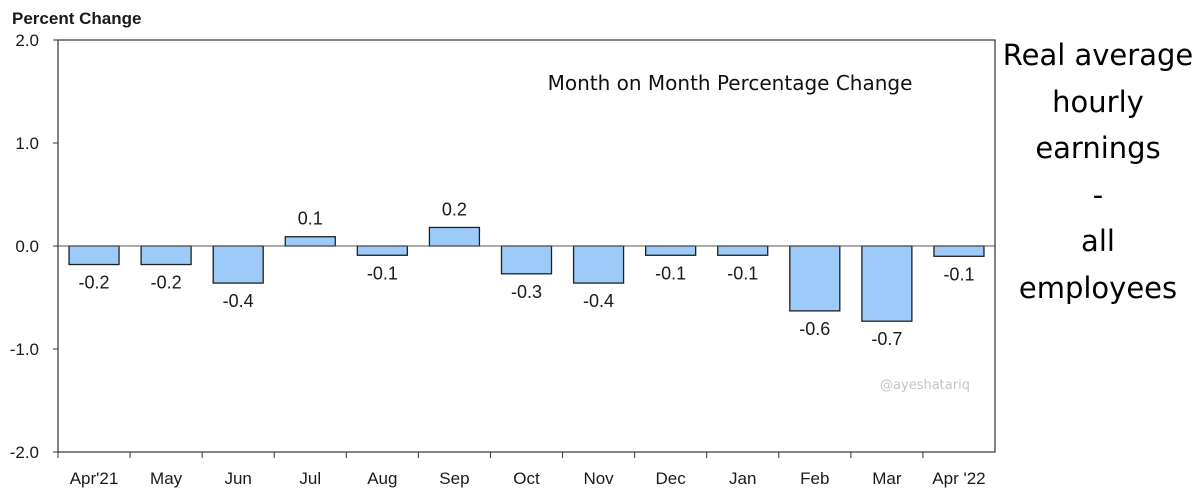 The image size is (1200, 500). What do you see at coordinates (526, 292) in the screenshot?
I see `data-label: -0.3` at bounding box center [526, 292].